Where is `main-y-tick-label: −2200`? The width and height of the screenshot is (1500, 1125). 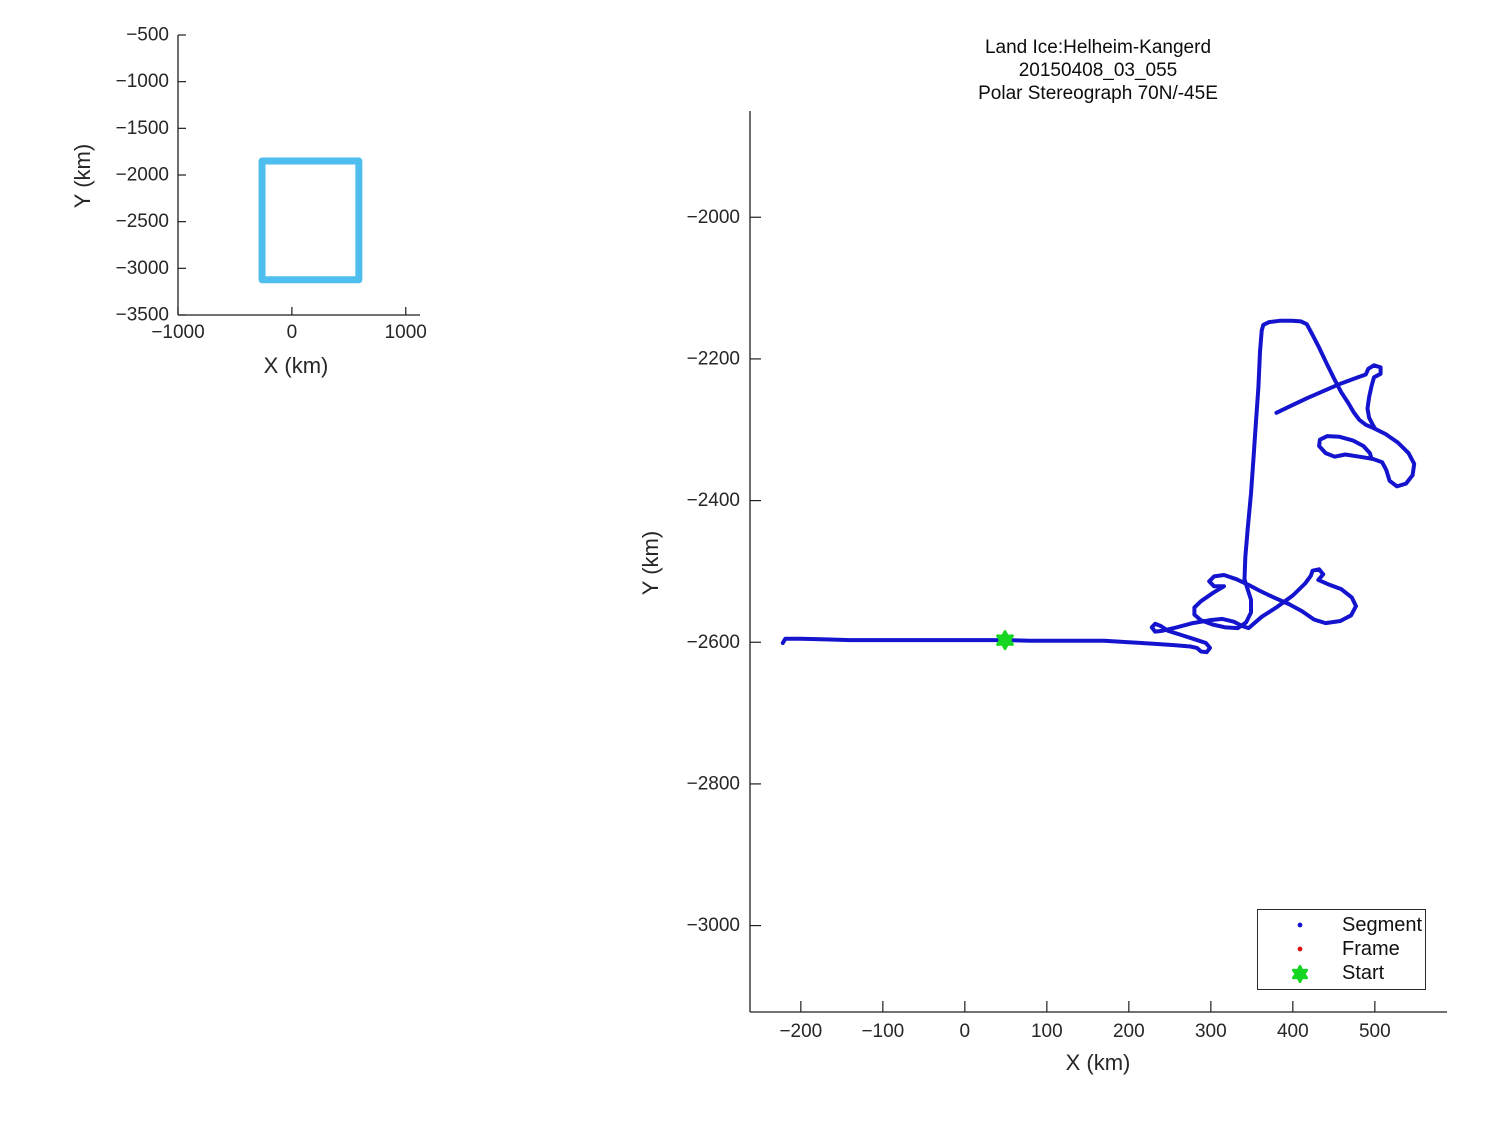
main-y-tick-label: −2200 is located at coordinates (713, 358).